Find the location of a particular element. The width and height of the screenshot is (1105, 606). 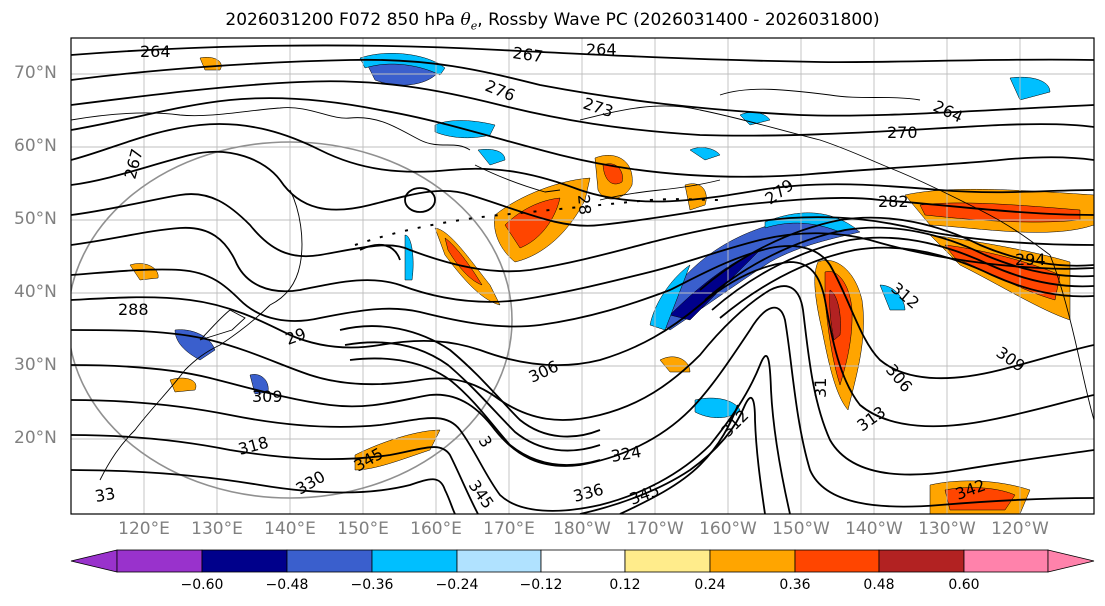

contour-label: 28 is located at coordinates (584, 205).